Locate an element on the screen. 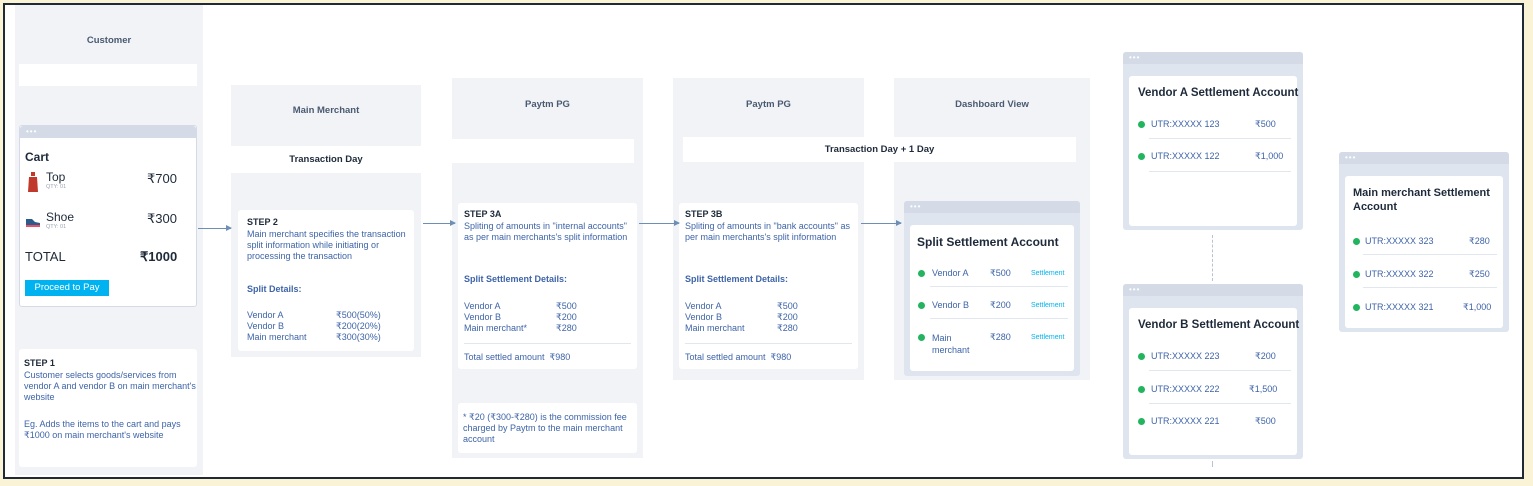 Image resolution: width=1533 pixels, height=486 pixels. step3a-row-main-label: Main merchant* is located at coordinates (496, 328).